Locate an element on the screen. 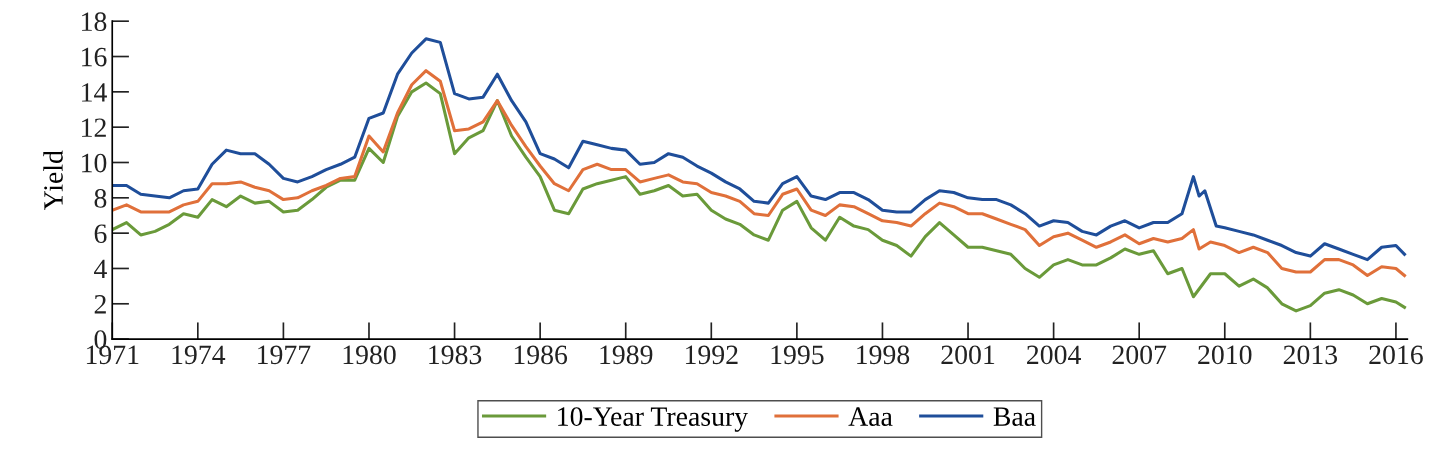  x-tick-label: 2007 is located at coordinates (1139, 355).